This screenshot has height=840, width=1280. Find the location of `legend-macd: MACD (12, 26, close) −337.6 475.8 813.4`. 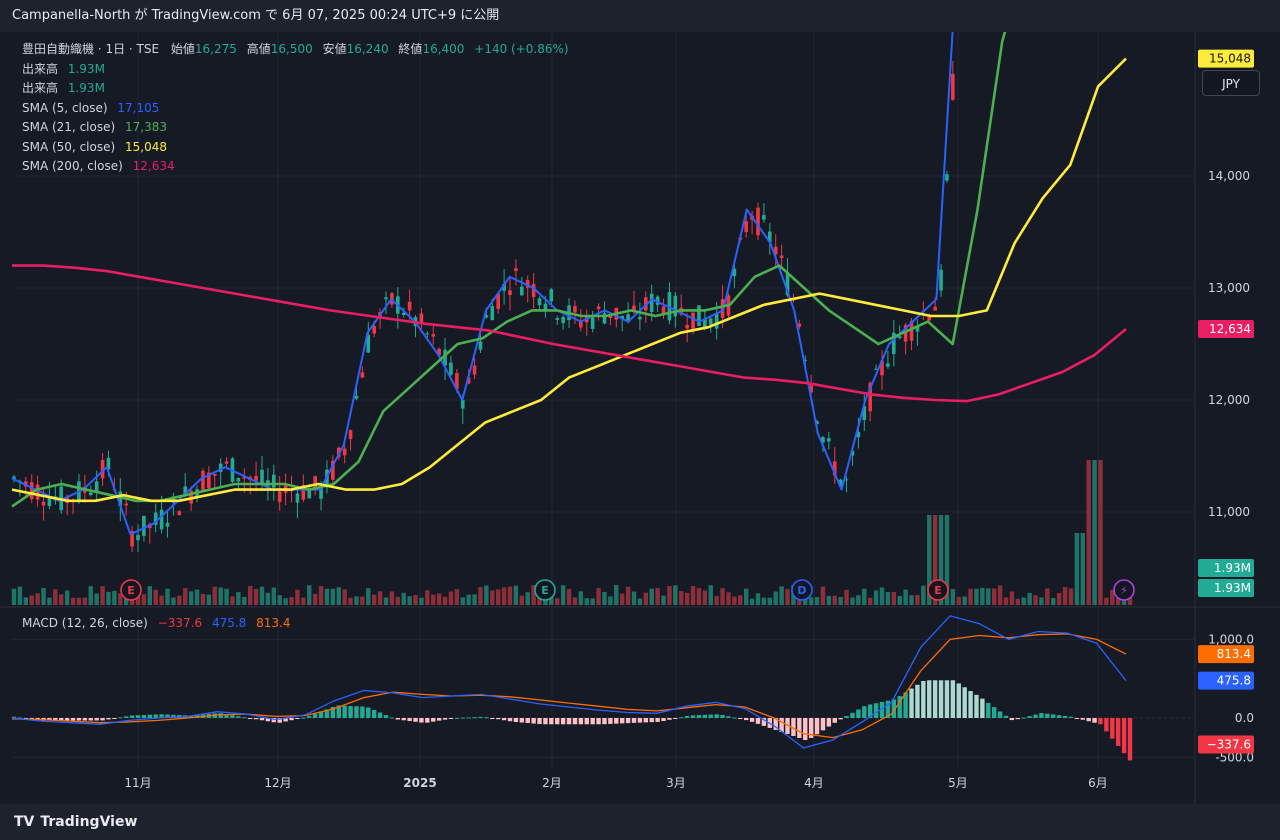

legend-macd: MACD (12, 26, close) −337.6 475.8 813.4 is located at coordinates (156, 623).